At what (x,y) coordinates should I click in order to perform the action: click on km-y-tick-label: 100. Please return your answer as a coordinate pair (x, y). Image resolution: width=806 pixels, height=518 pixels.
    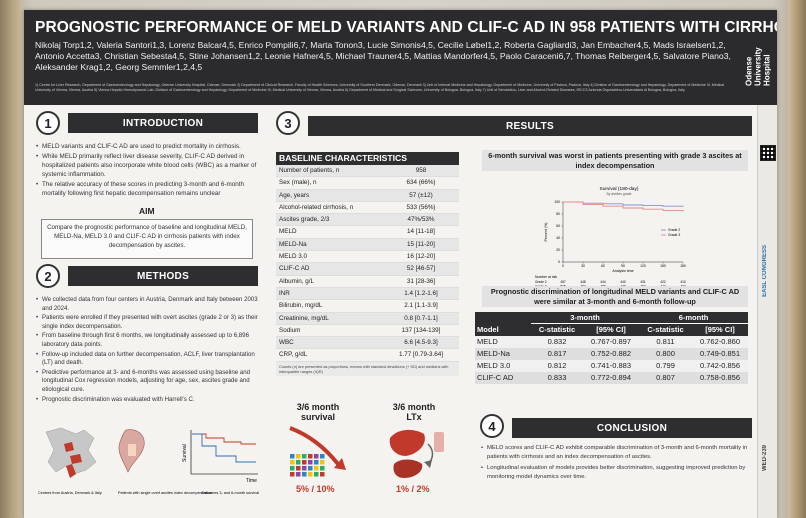
    Looking at the image, I should click on (557, 202).